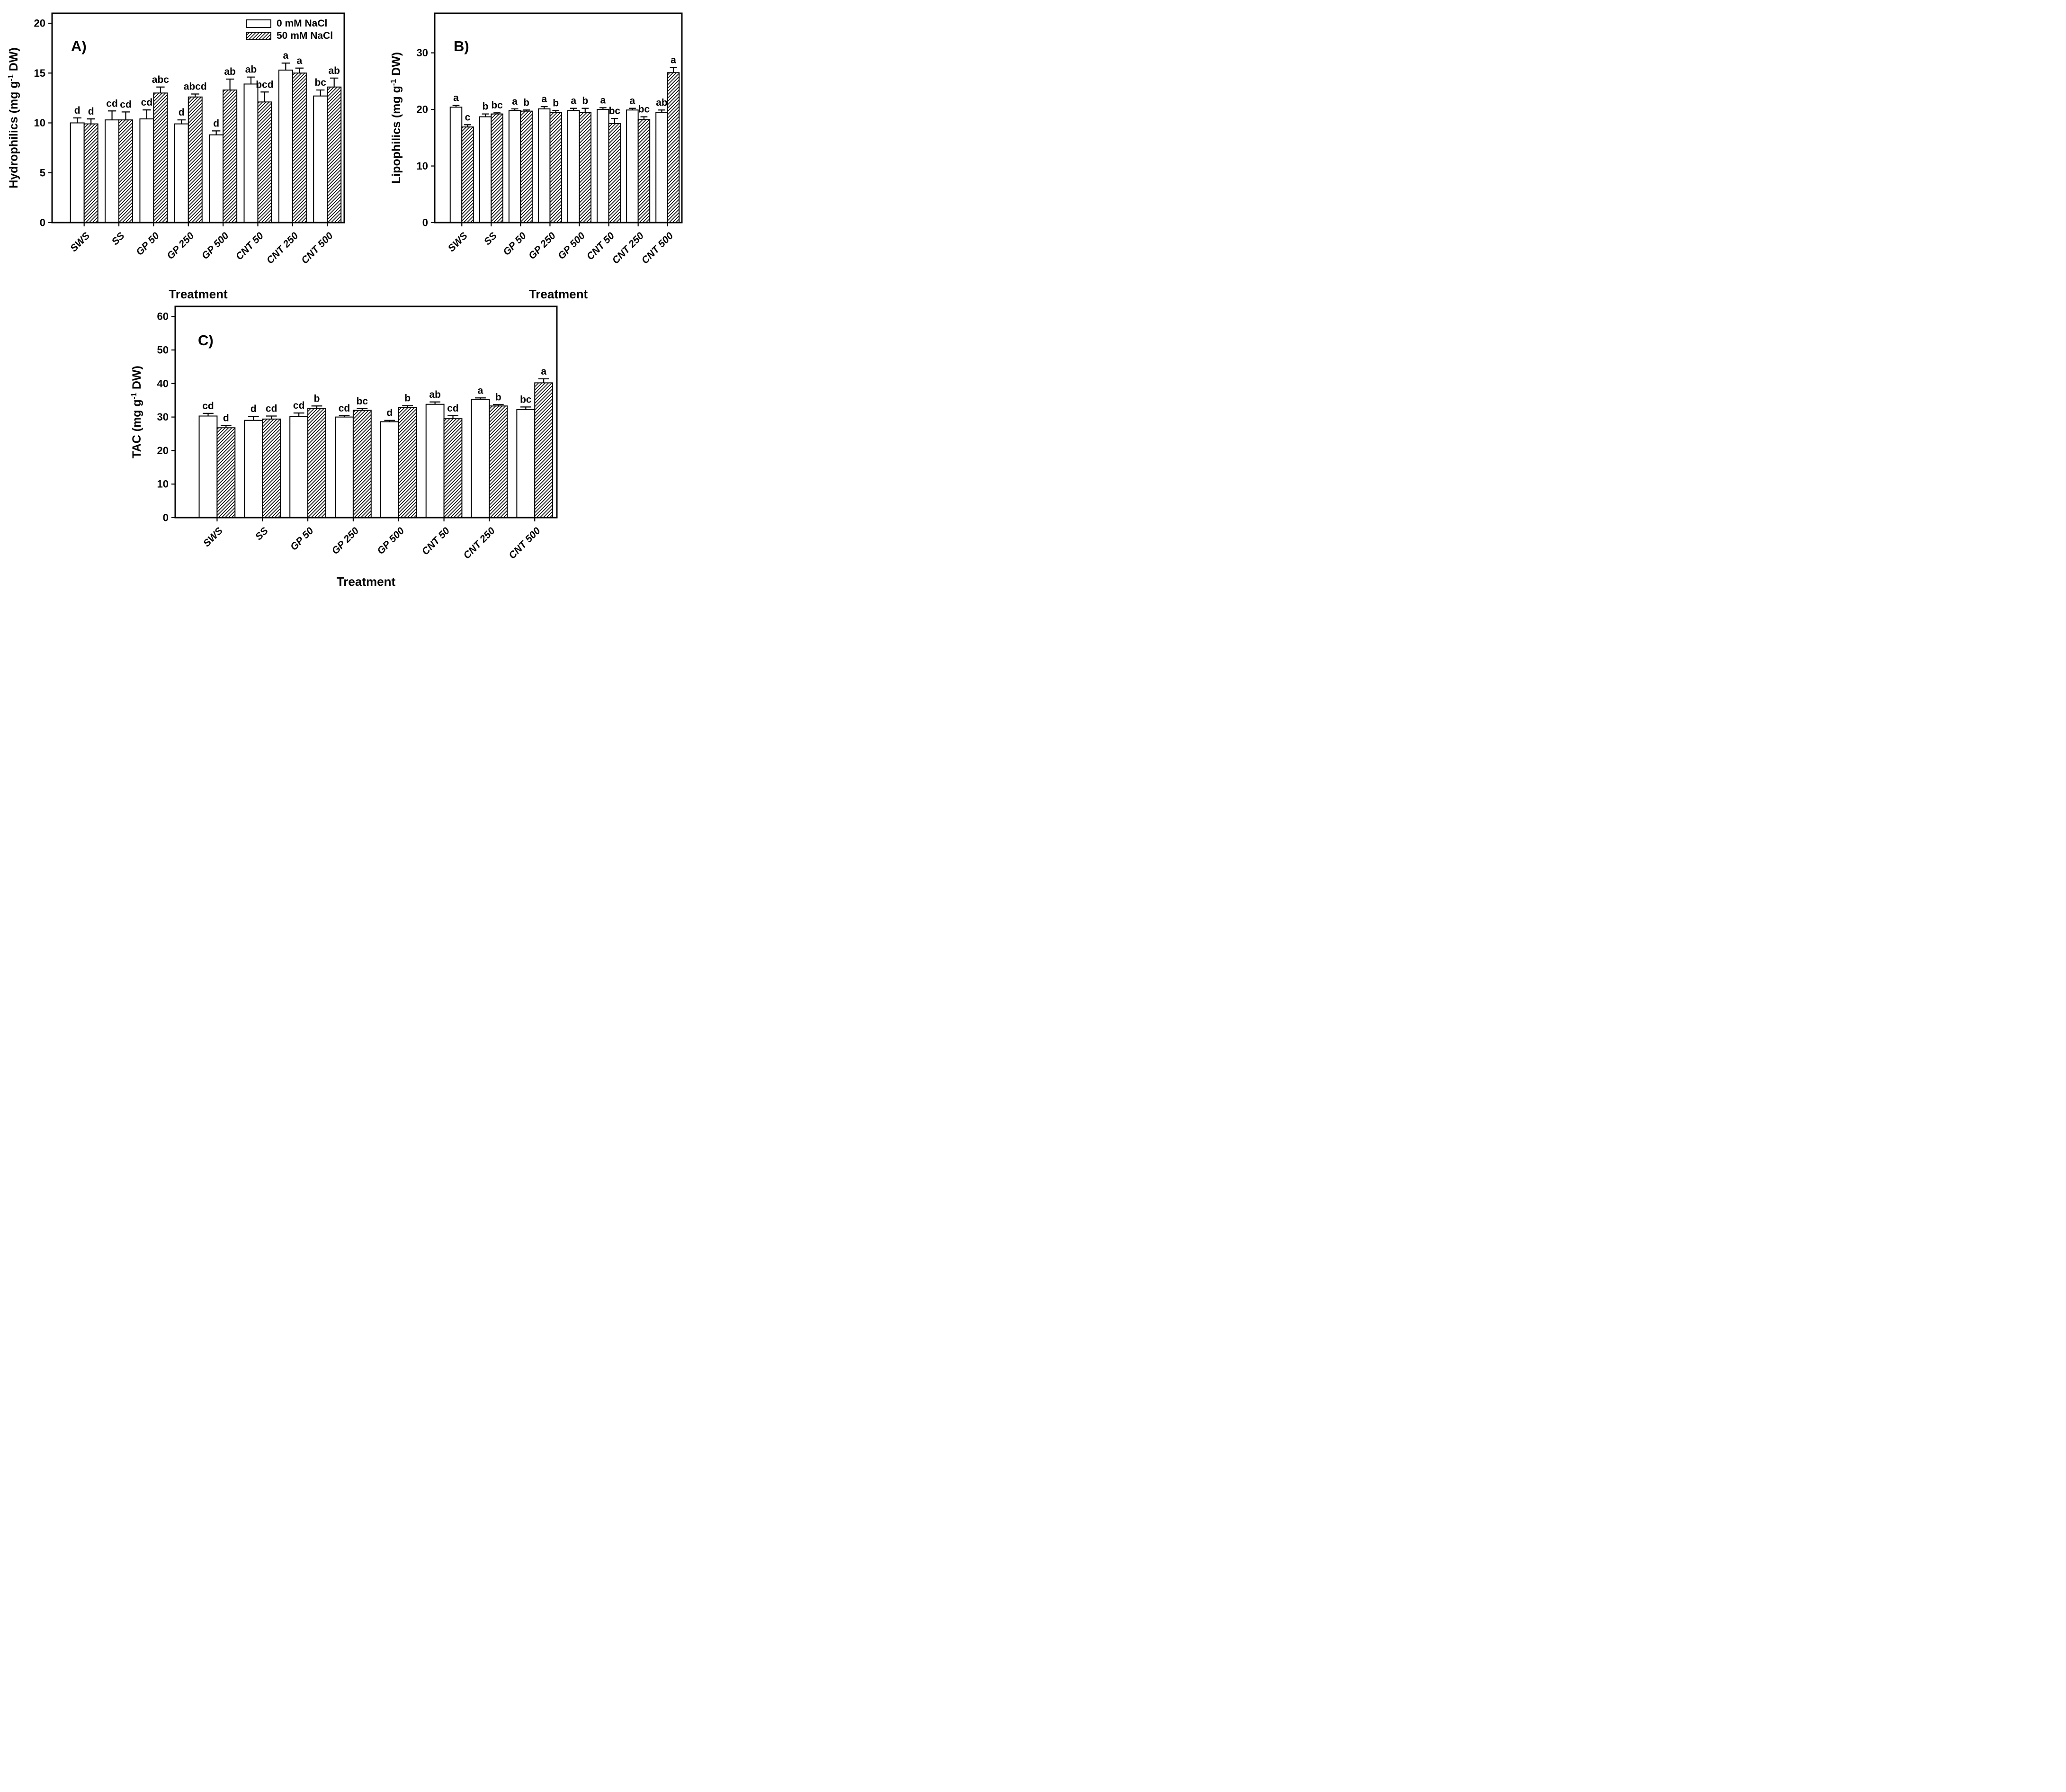 Image resolution: width=2066 pixels, height=1792 pixels. What do you see at coordinates (206, 340) in the screenshot?
I see `panel-label: C)` at bounding box center [206, 340].